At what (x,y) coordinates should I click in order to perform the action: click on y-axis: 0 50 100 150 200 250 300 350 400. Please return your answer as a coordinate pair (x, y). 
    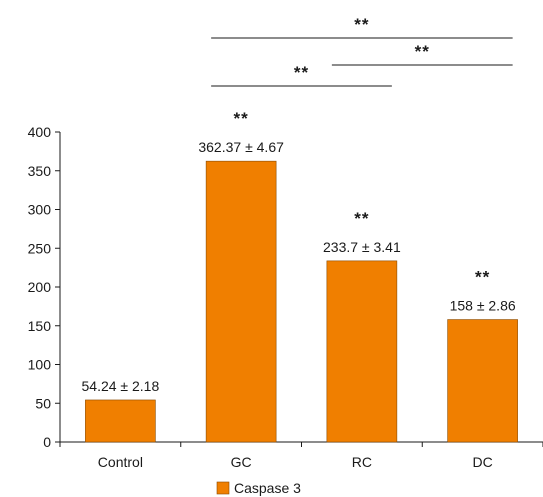
    Looking at the image, I should click on (44, 287).